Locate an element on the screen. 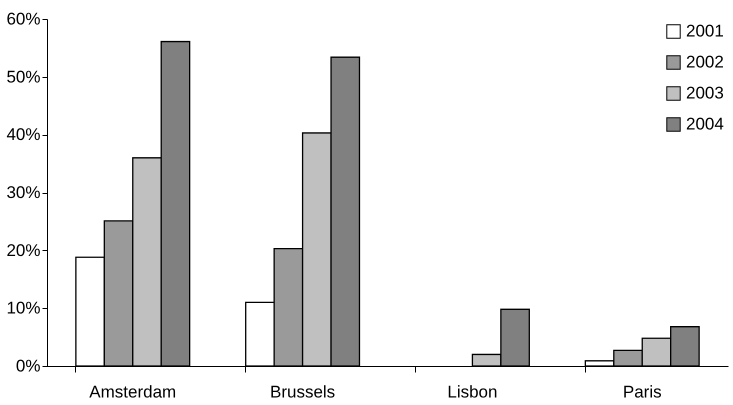 This screenshot has width=733, height=405. y-tick-label: 0% is located at coordinates (28, 366).